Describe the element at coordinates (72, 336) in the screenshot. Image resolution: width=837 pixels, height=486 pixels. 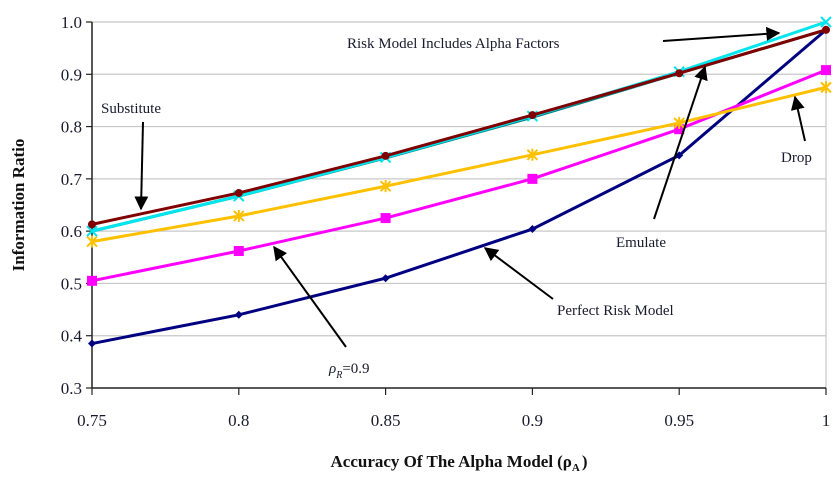
I see `y-tick-label: 0.4` at that location.